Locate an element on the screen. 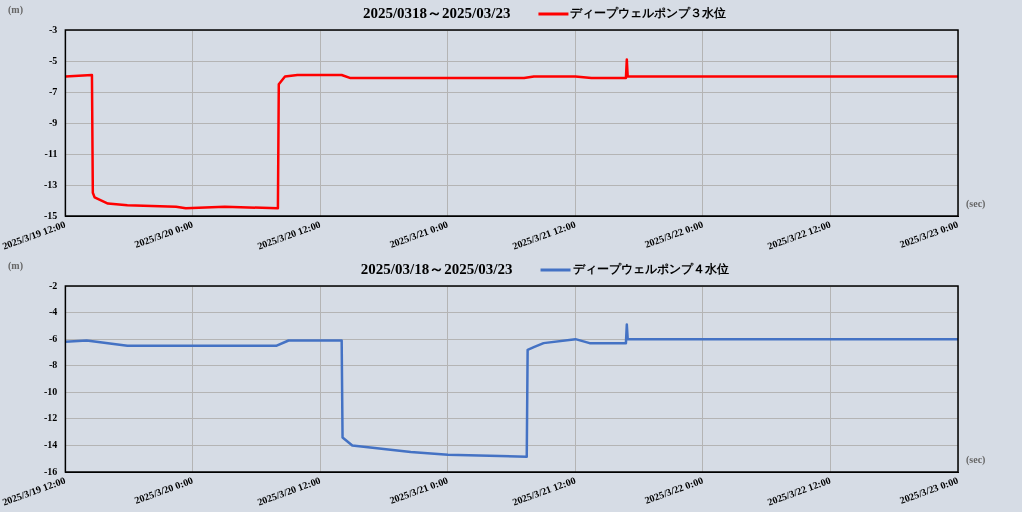 The height and width of the screenshot is (512, 1022). y-tick-label: -5 is located at coordinates (53, 60).